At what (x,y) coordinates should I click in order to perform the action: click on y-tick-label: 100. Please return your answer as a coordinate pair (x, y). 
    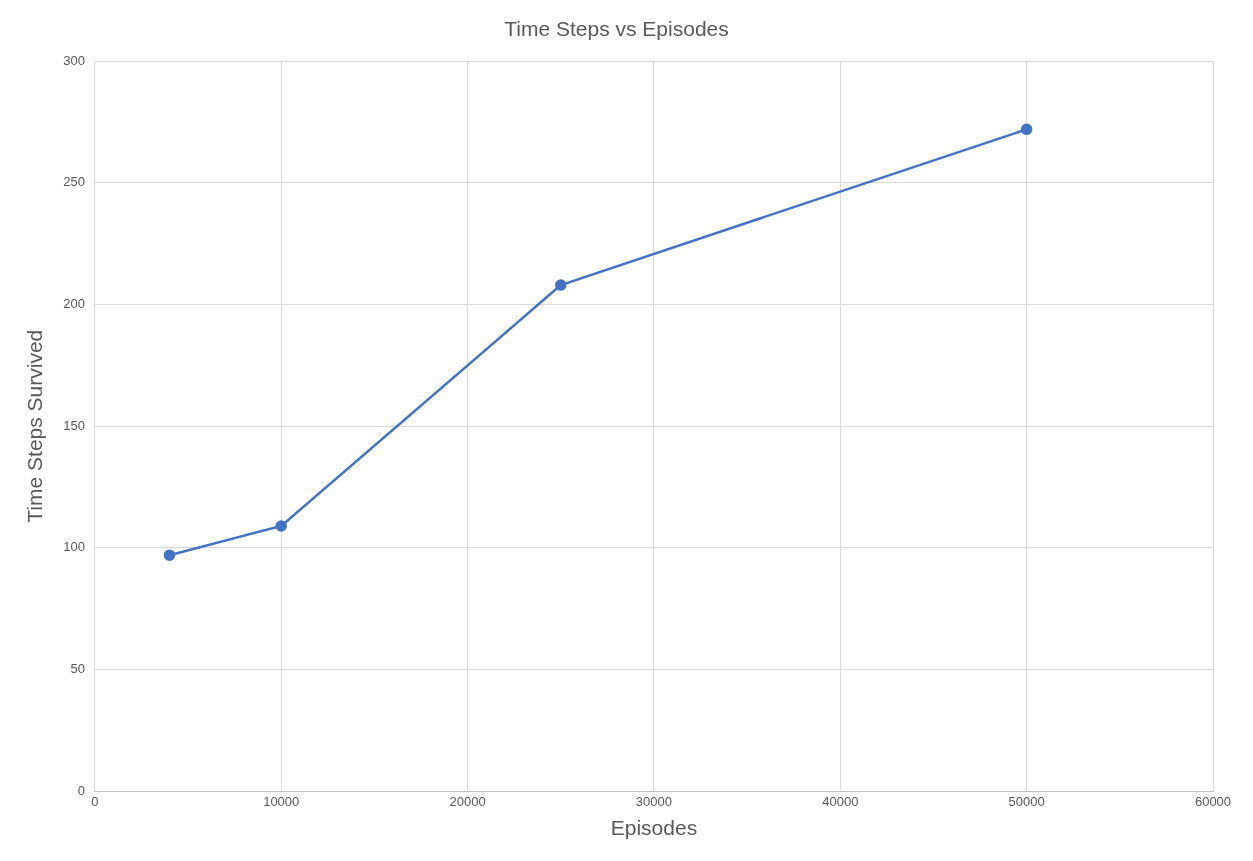
    Looking at the image, I should click on (74, 547).